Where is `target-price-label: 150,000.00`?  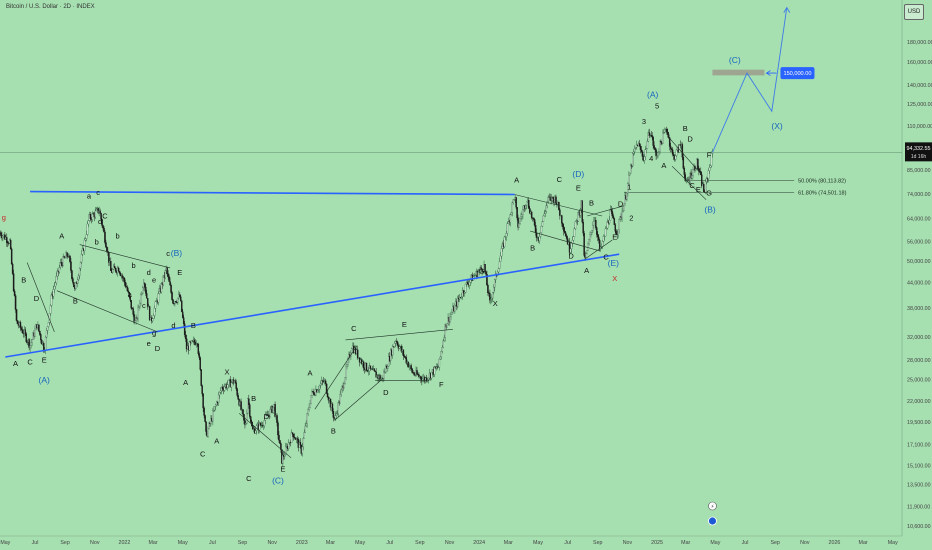
target-price-label: 150,000.00 is located at coordinates (797, 74).